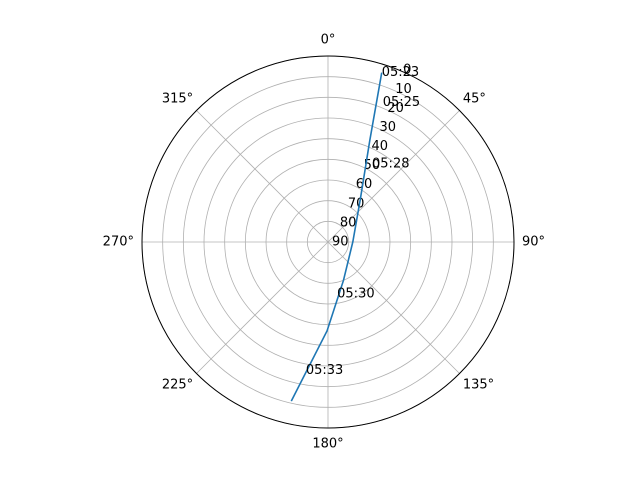 The height and width of the screenshot is (480, 640). Describe the element at coordinates (364, 184) in the screenshot. I see `y-tick-label: 60` at that location.